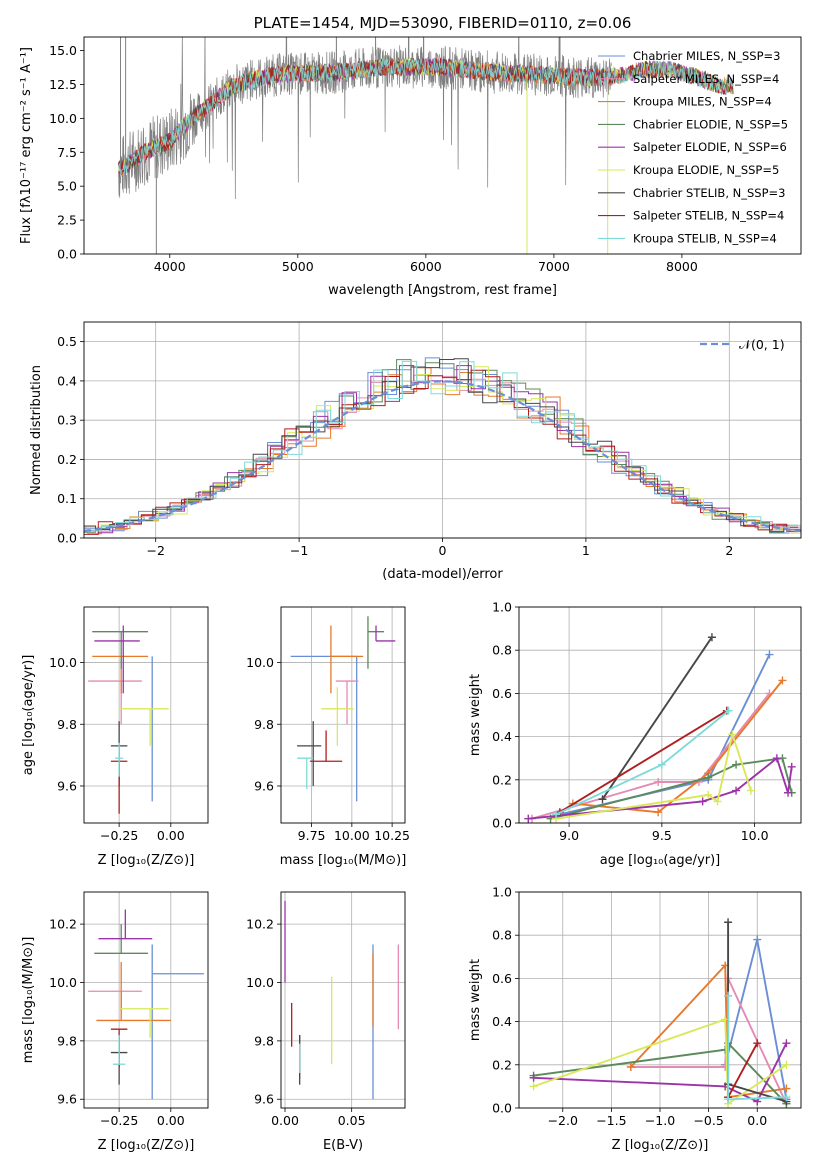 The image size is (819, 1170). What do you see at coordinates (67, 152) in the screenshot?
I see `y-tick-label: 7.5` at bounding box center [67, 152].